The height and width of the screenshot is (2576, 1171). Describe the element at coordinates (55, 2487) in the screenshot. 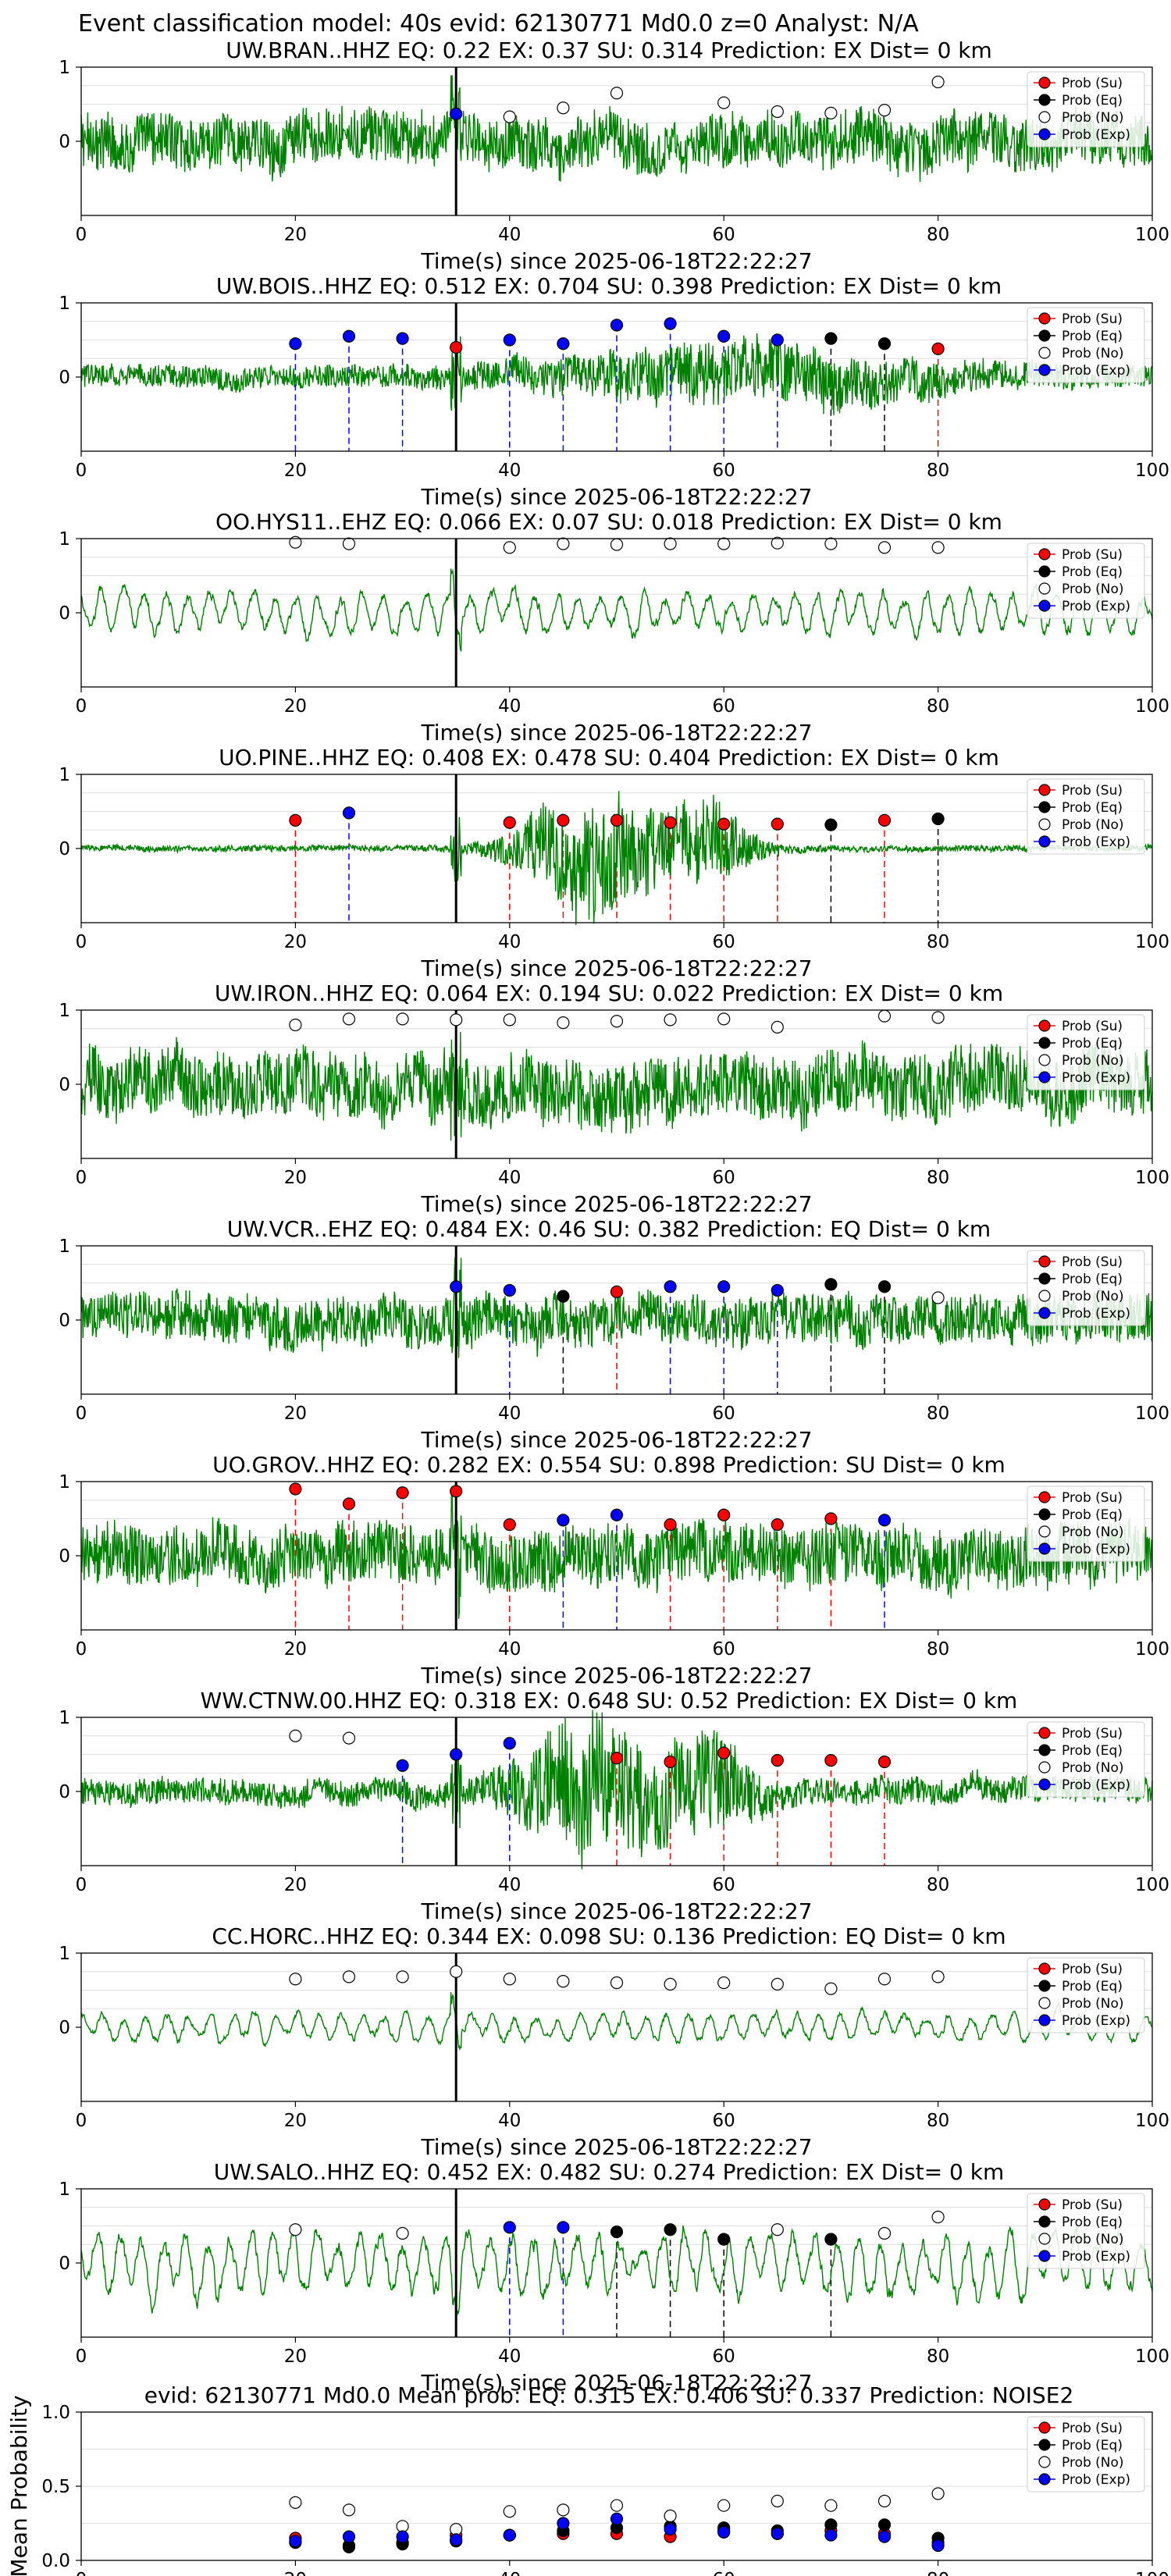

I see `y-tick-label: 0.5` at that location.